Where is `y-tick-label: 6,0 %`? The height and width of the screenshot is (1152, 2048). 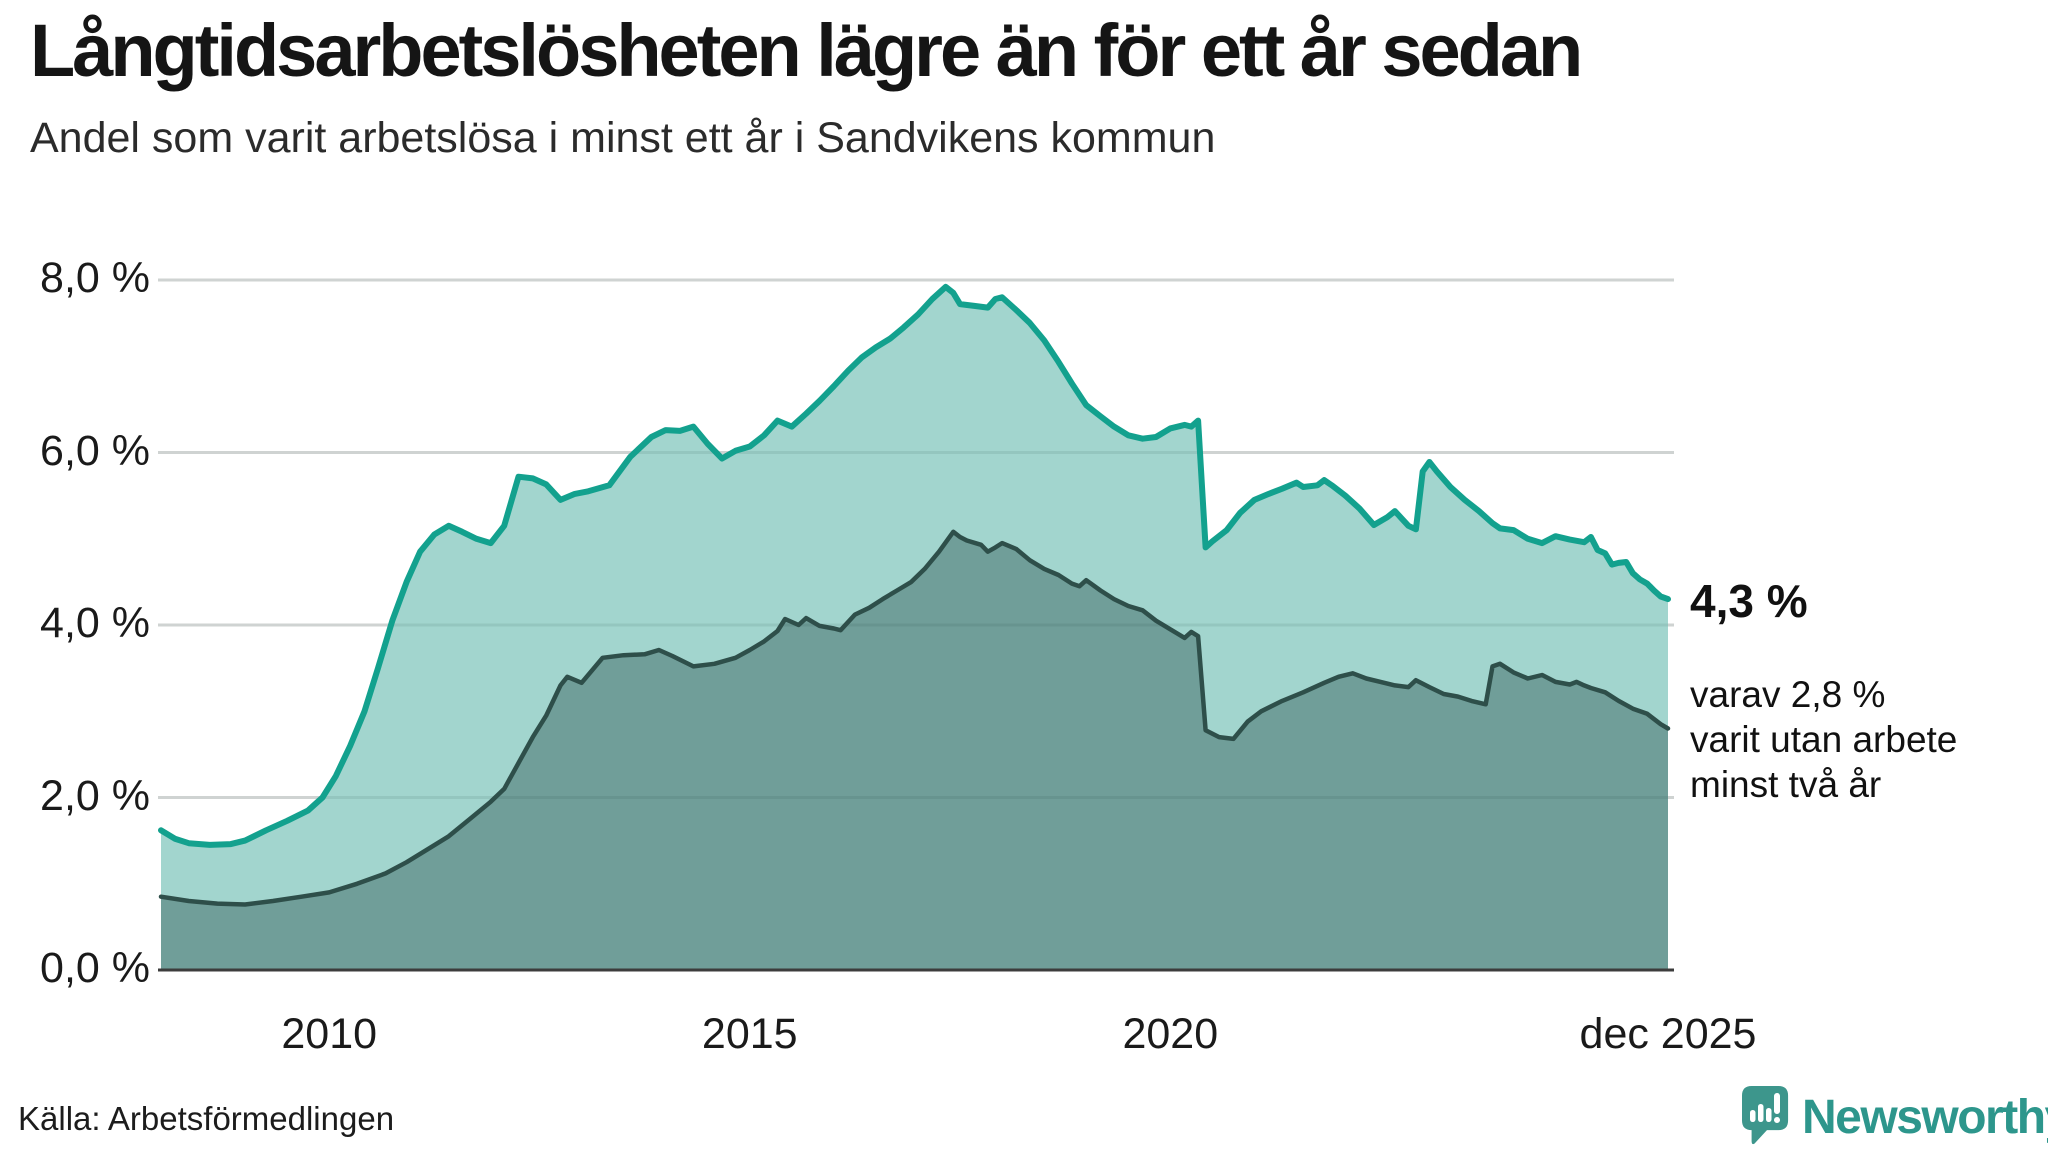
y-tick-label: 6,0 % is located at coordinates (95, 450).